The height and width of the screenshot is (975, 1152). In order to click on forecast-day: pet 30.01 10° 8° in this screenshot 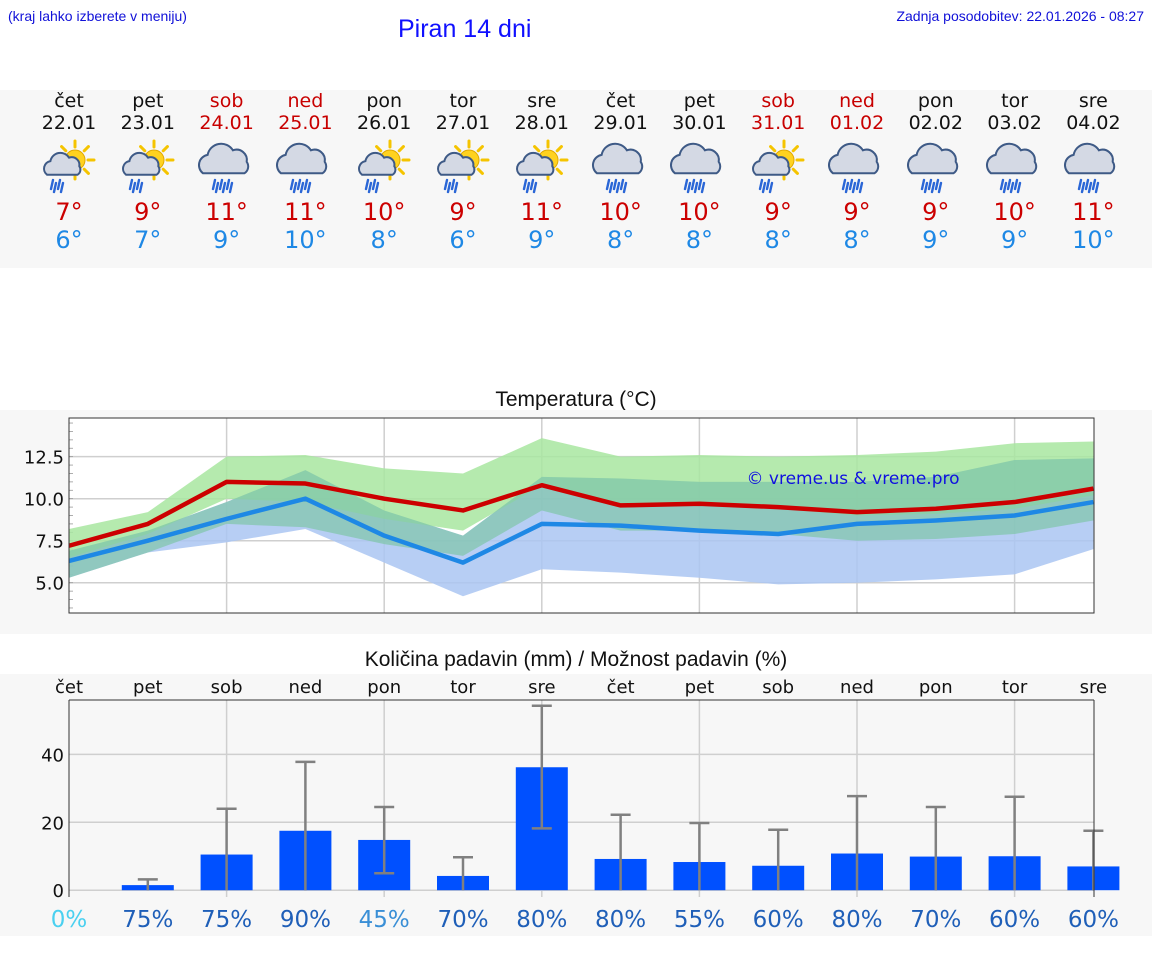, I will do `click(699, 172)`.